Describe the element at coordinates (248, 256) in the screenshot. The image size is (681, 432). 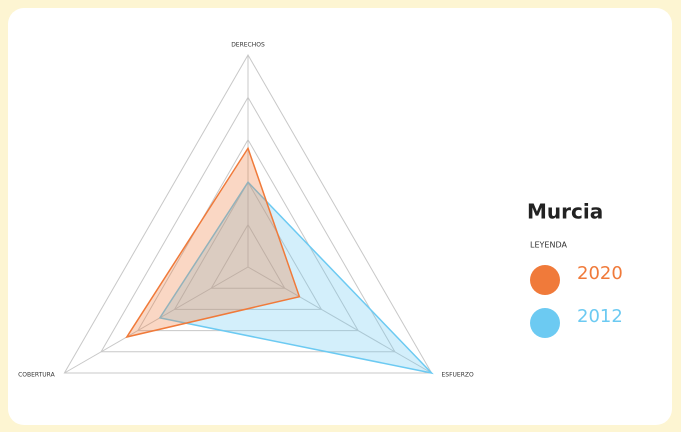
I see `grid-ring` at that location.